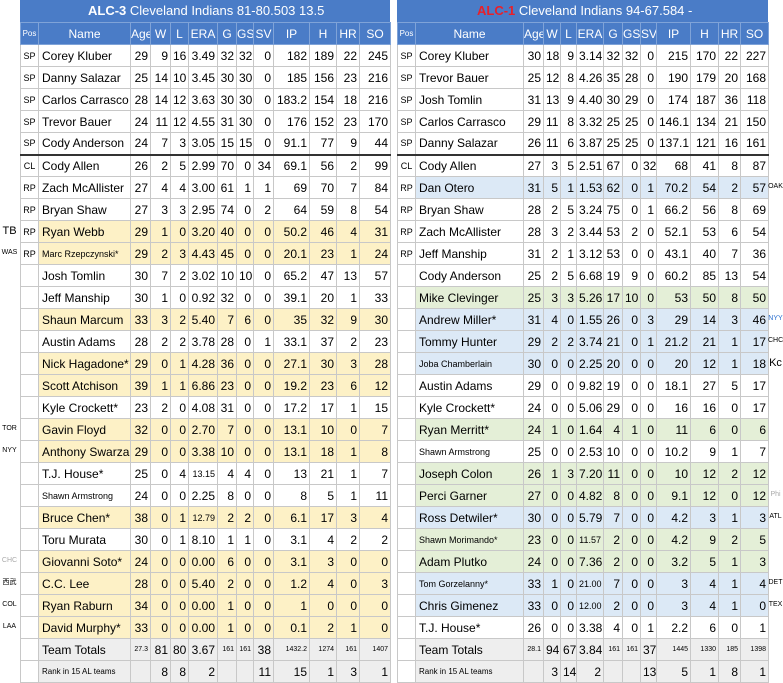  I want to click on table-row: Joseph Colon 26 1 3 7.20 11 0 0 10 12 2 12, so click(583, 473).